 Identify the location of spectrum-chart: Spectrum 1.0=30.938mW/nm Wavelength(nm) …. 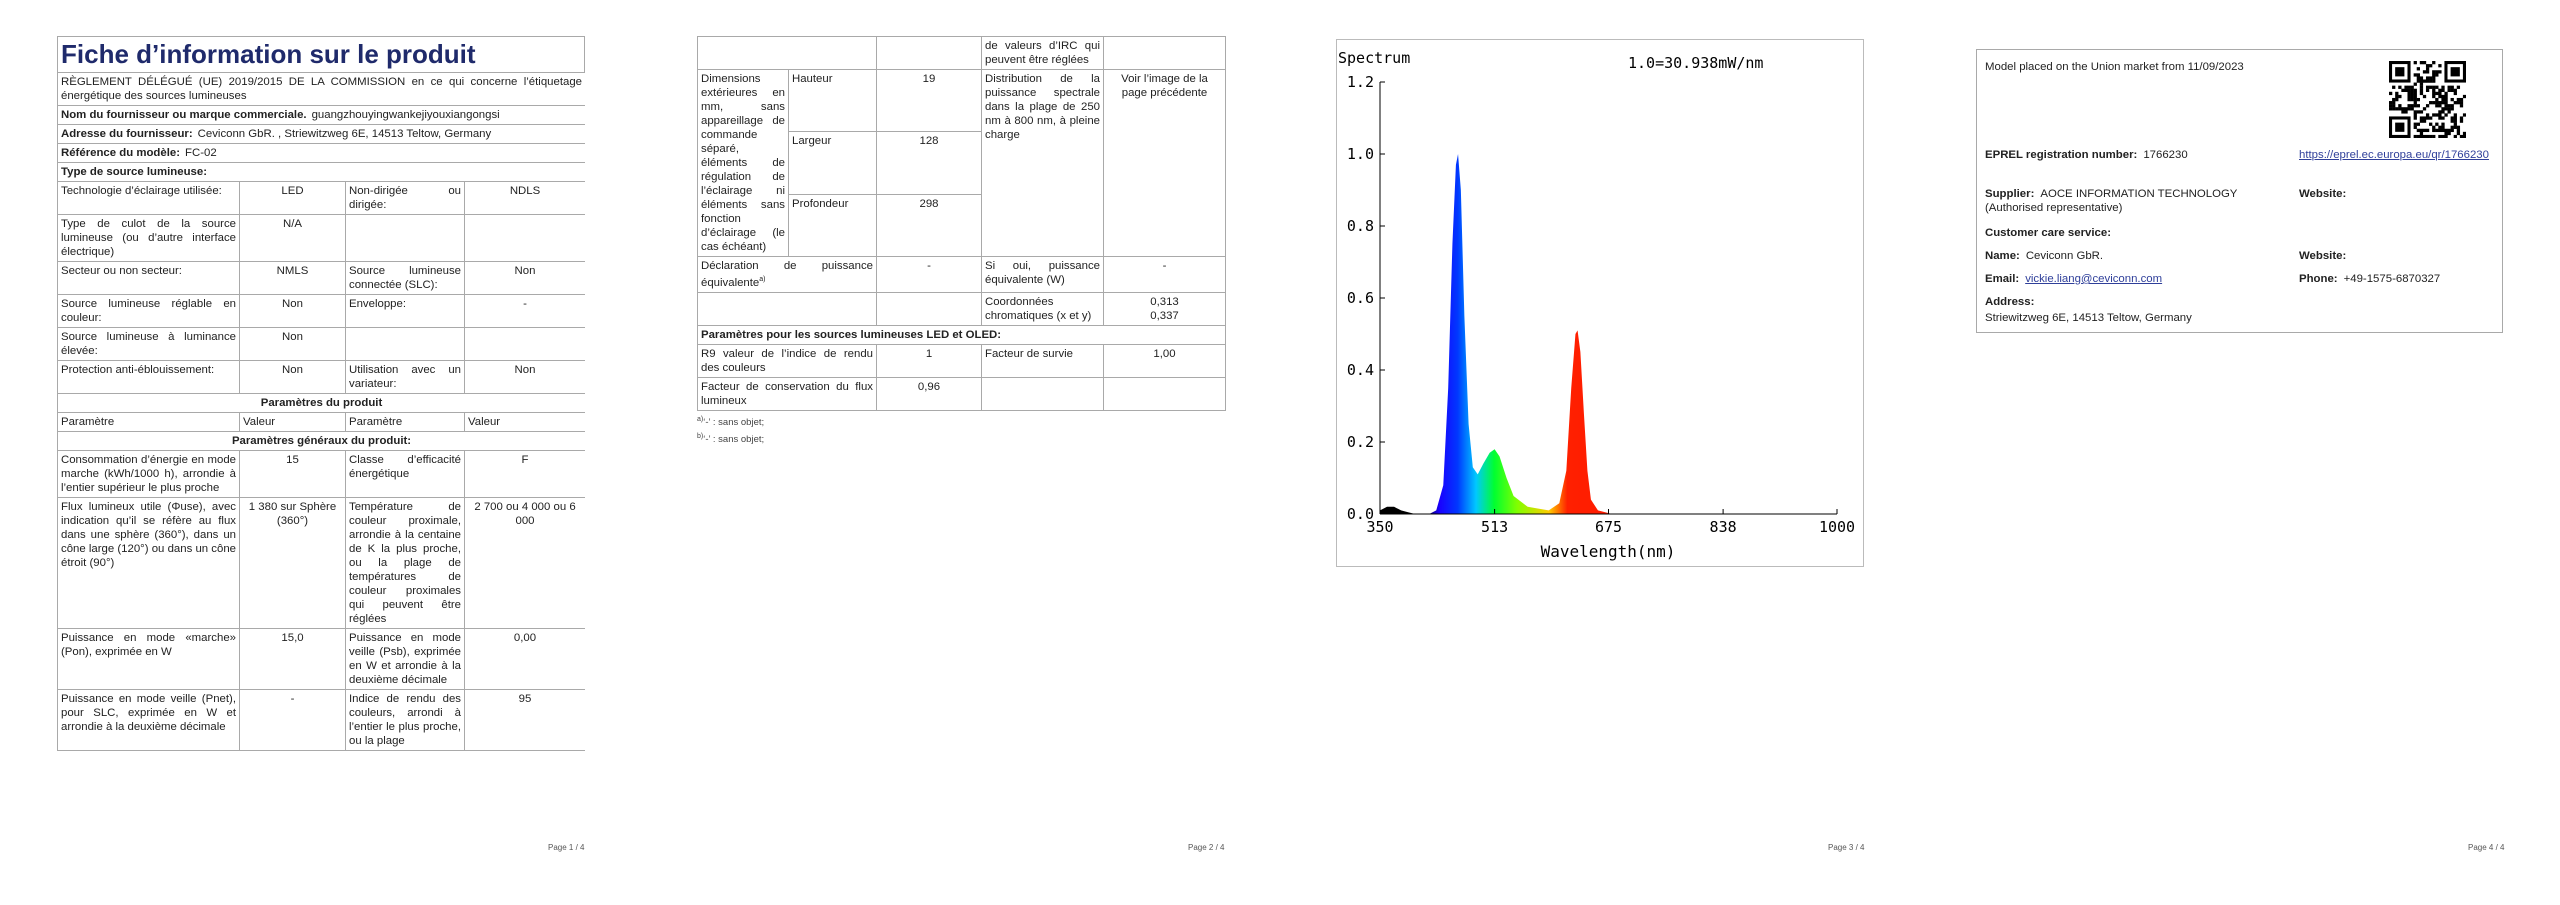
(1600, 303).